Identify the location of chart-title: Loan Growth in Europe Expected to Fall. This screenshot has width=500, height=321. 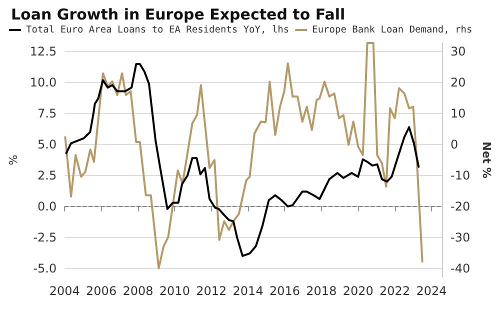
(178, 15).